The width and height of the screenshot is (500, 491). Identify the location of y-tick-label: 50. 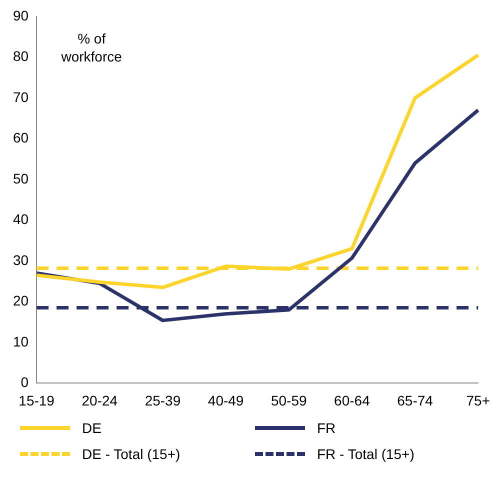
(20, 178).